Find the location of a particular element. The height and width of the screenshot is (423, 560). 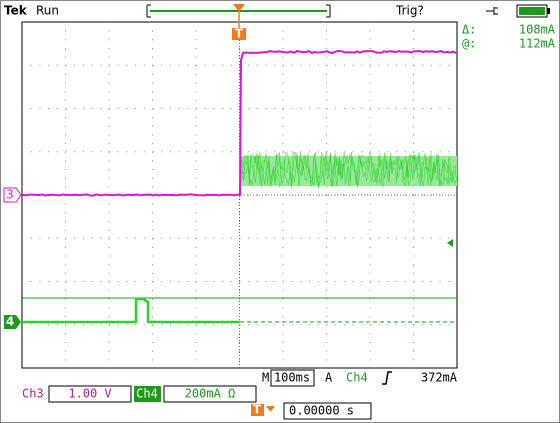

trigger-level: 372mA is located at coordinates (439, 378).